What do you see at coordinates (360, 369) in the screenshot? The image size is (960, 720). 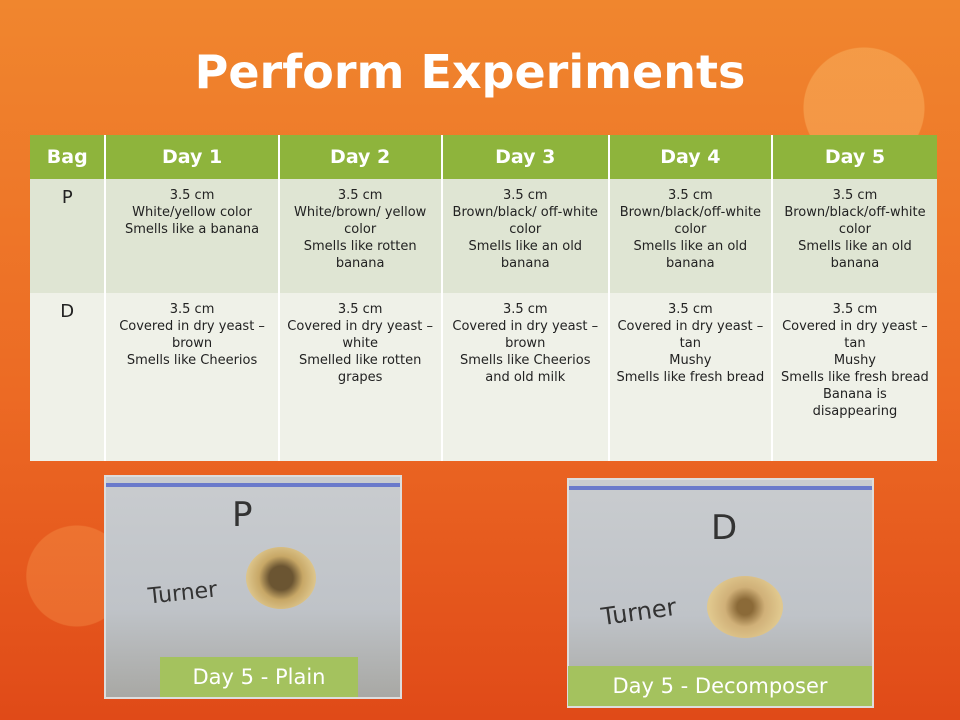 I see `cell-line: Smelled like rotten grapes` at bounding box center [360, 369].